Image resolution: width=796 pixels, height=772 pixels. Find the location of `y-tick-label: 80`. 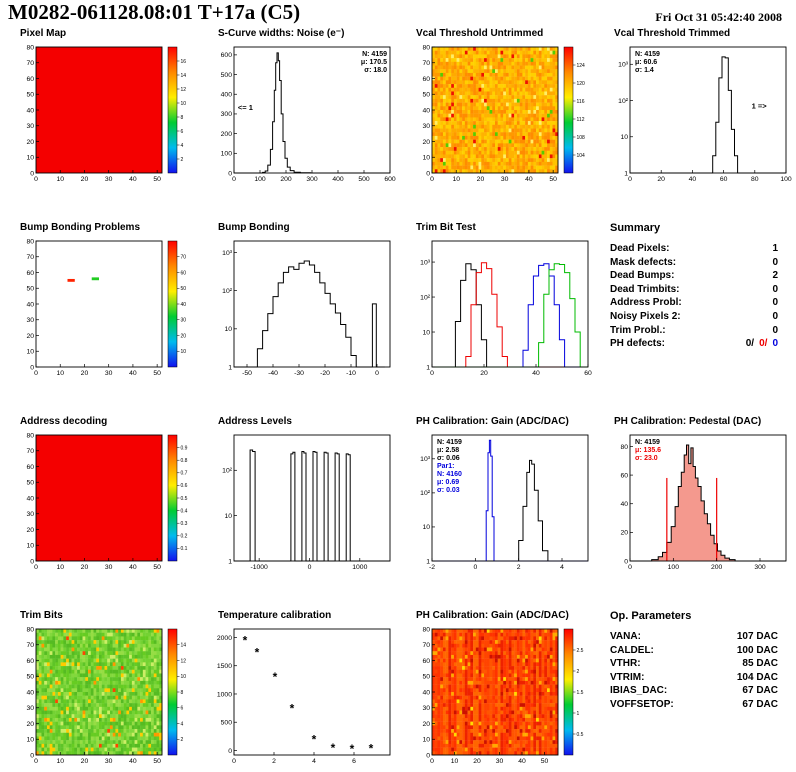

y-tick-label: 80 is located at coordinates (30, 435).